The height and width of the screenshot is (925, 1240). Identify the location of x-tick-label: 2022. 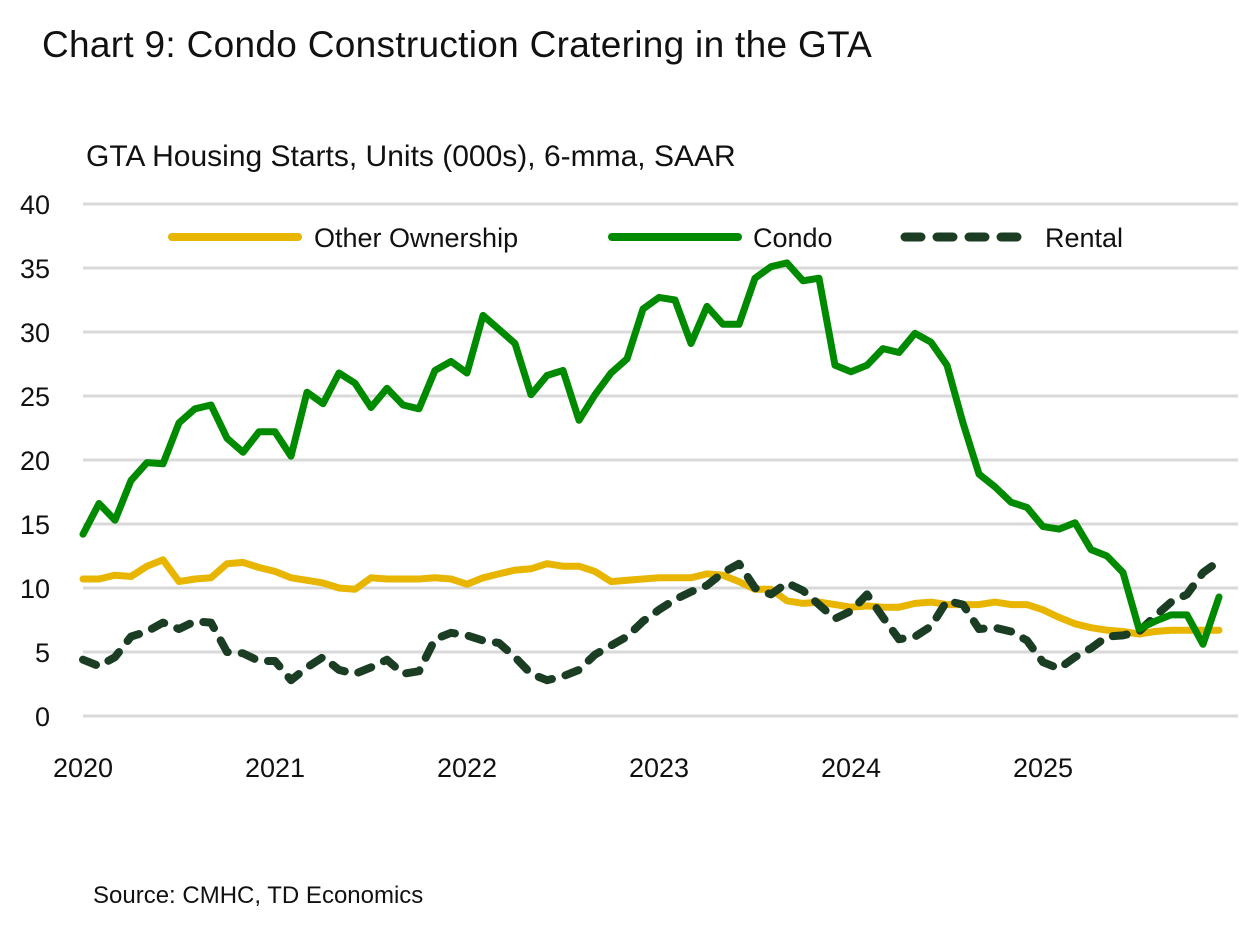
(467, 768).